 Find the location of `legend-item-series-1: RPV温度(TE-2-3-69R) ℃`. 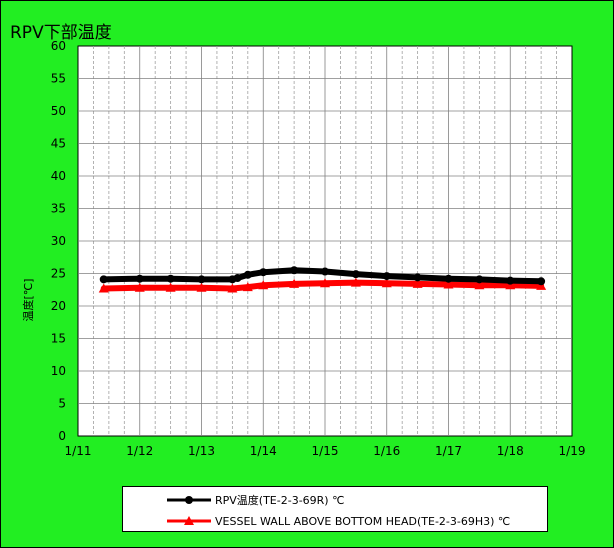

legend-item-series-1: RPV温度(TE-2-3-69R) ℃ is located at coordinates (254, 500).